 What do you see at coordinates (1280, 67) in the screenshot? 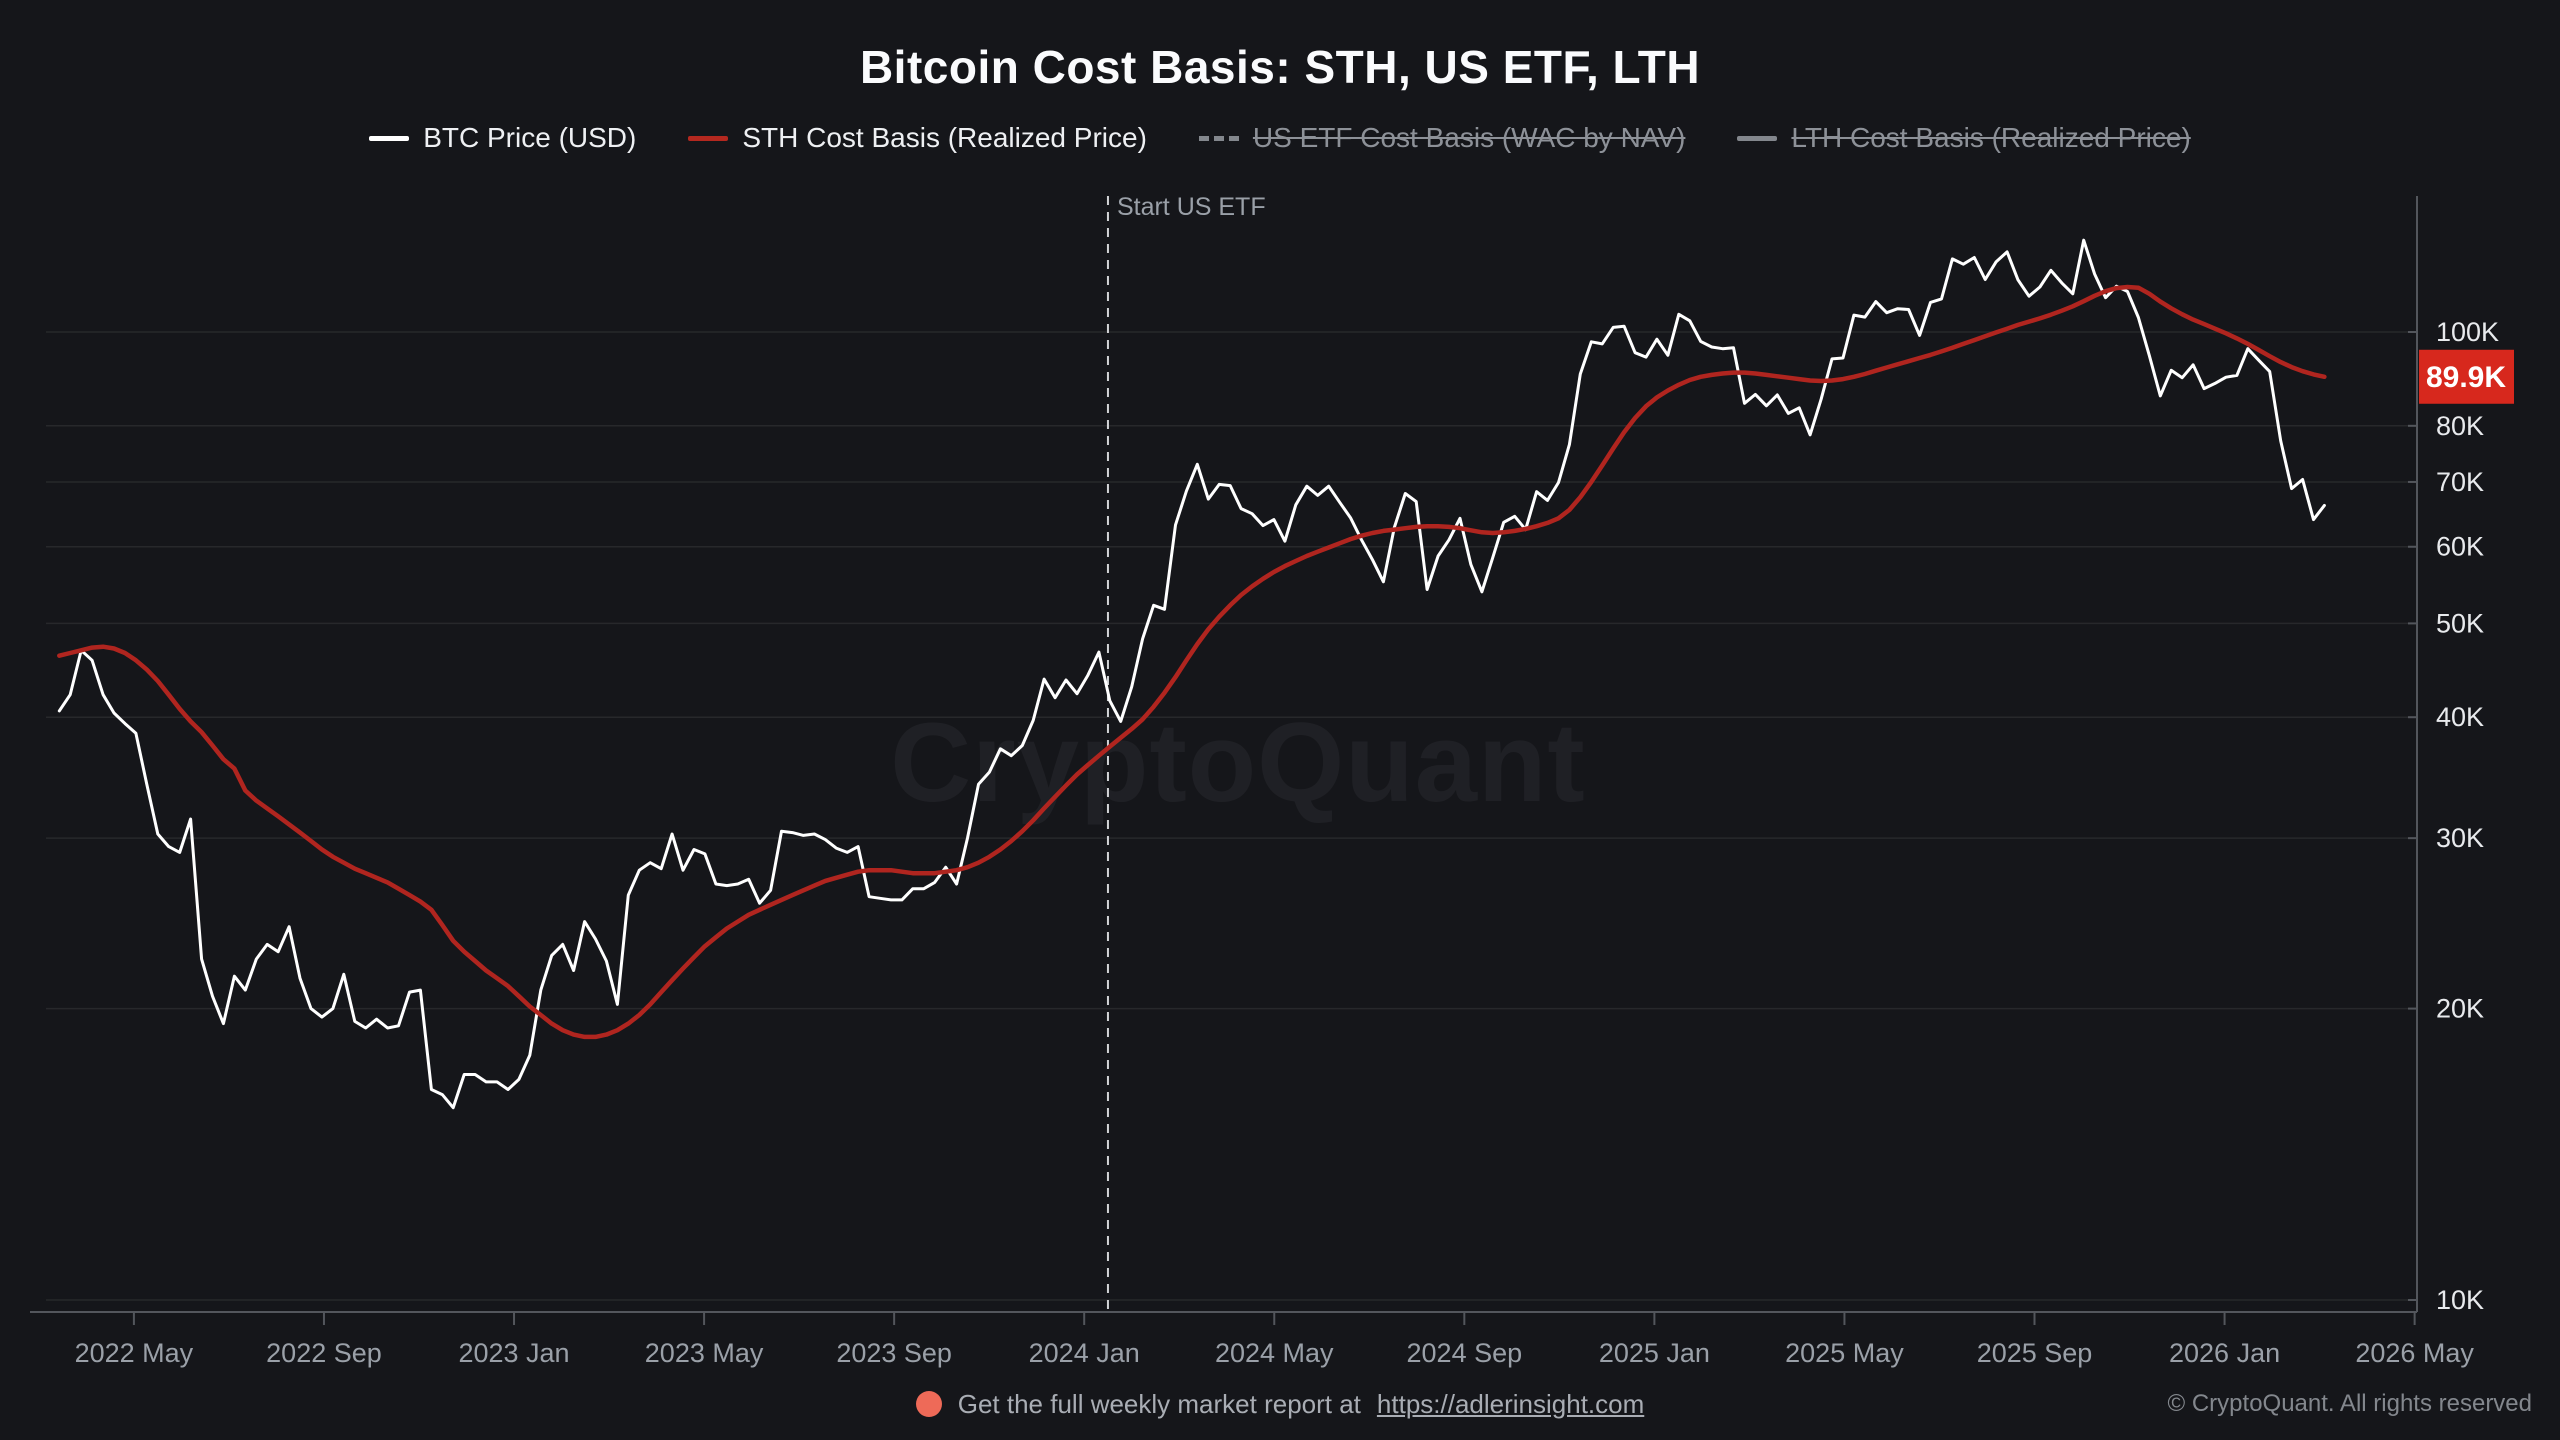
I see `page-title: Bitcoin Cost Basis: STH, US ETF, LTH` at bounding box center [1280, 67].